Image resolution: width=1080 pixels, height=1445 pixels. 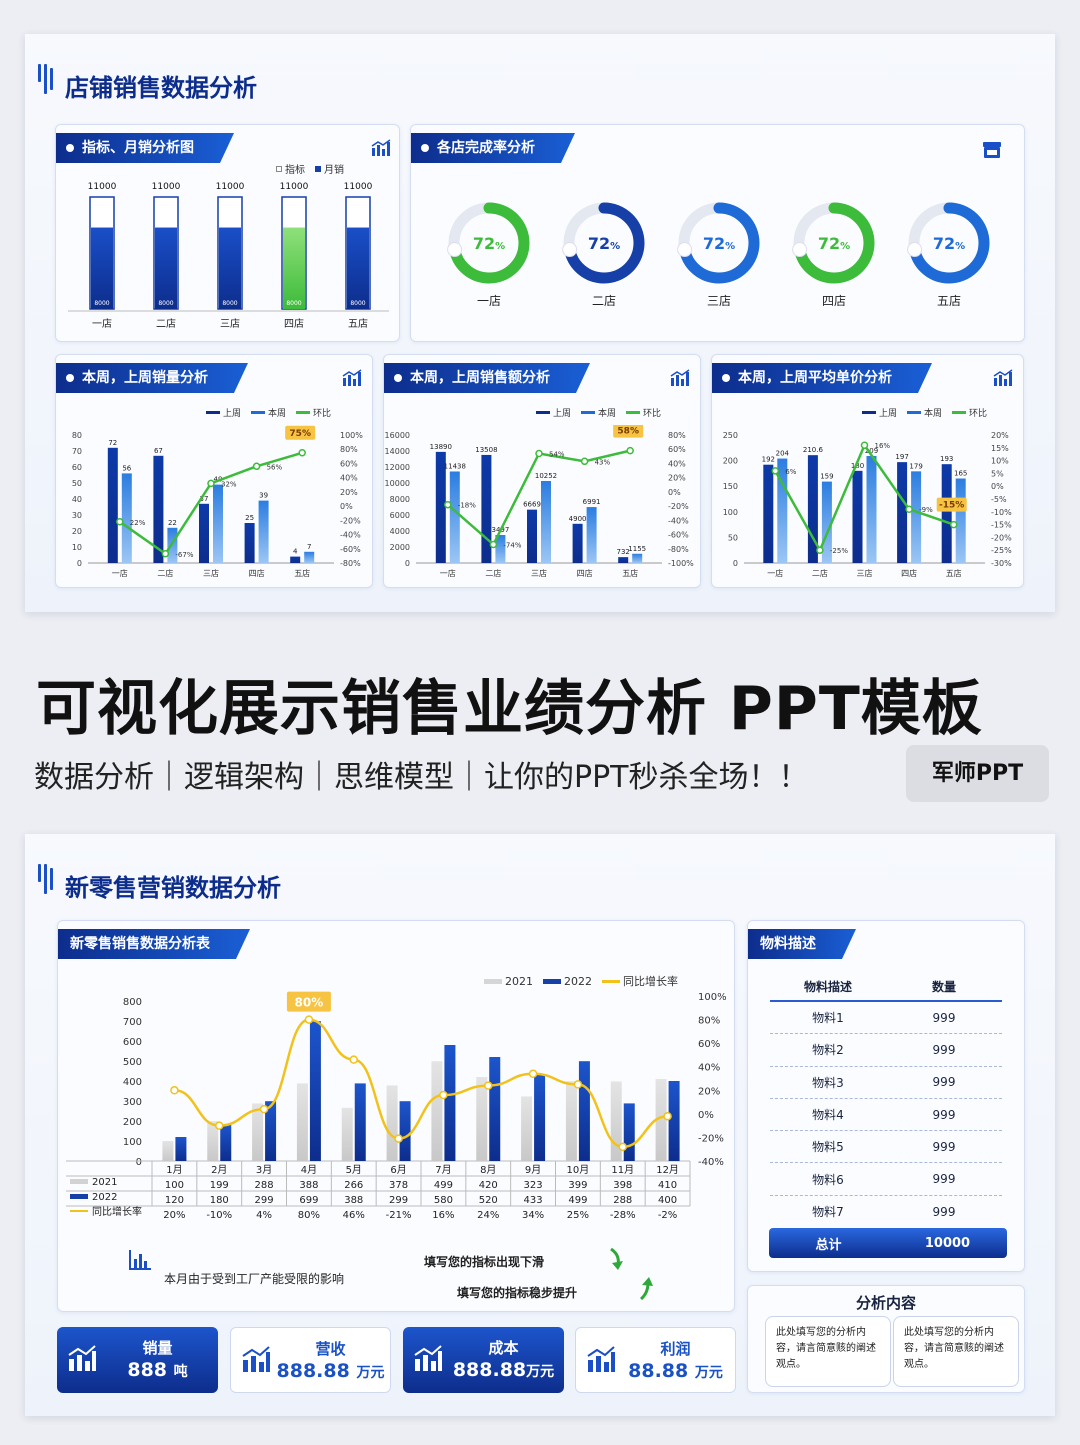 What do you see at coordinates (578, 981) in the screenshot?
I see `legend-2022: 2022` at bounding box center [578, 981].